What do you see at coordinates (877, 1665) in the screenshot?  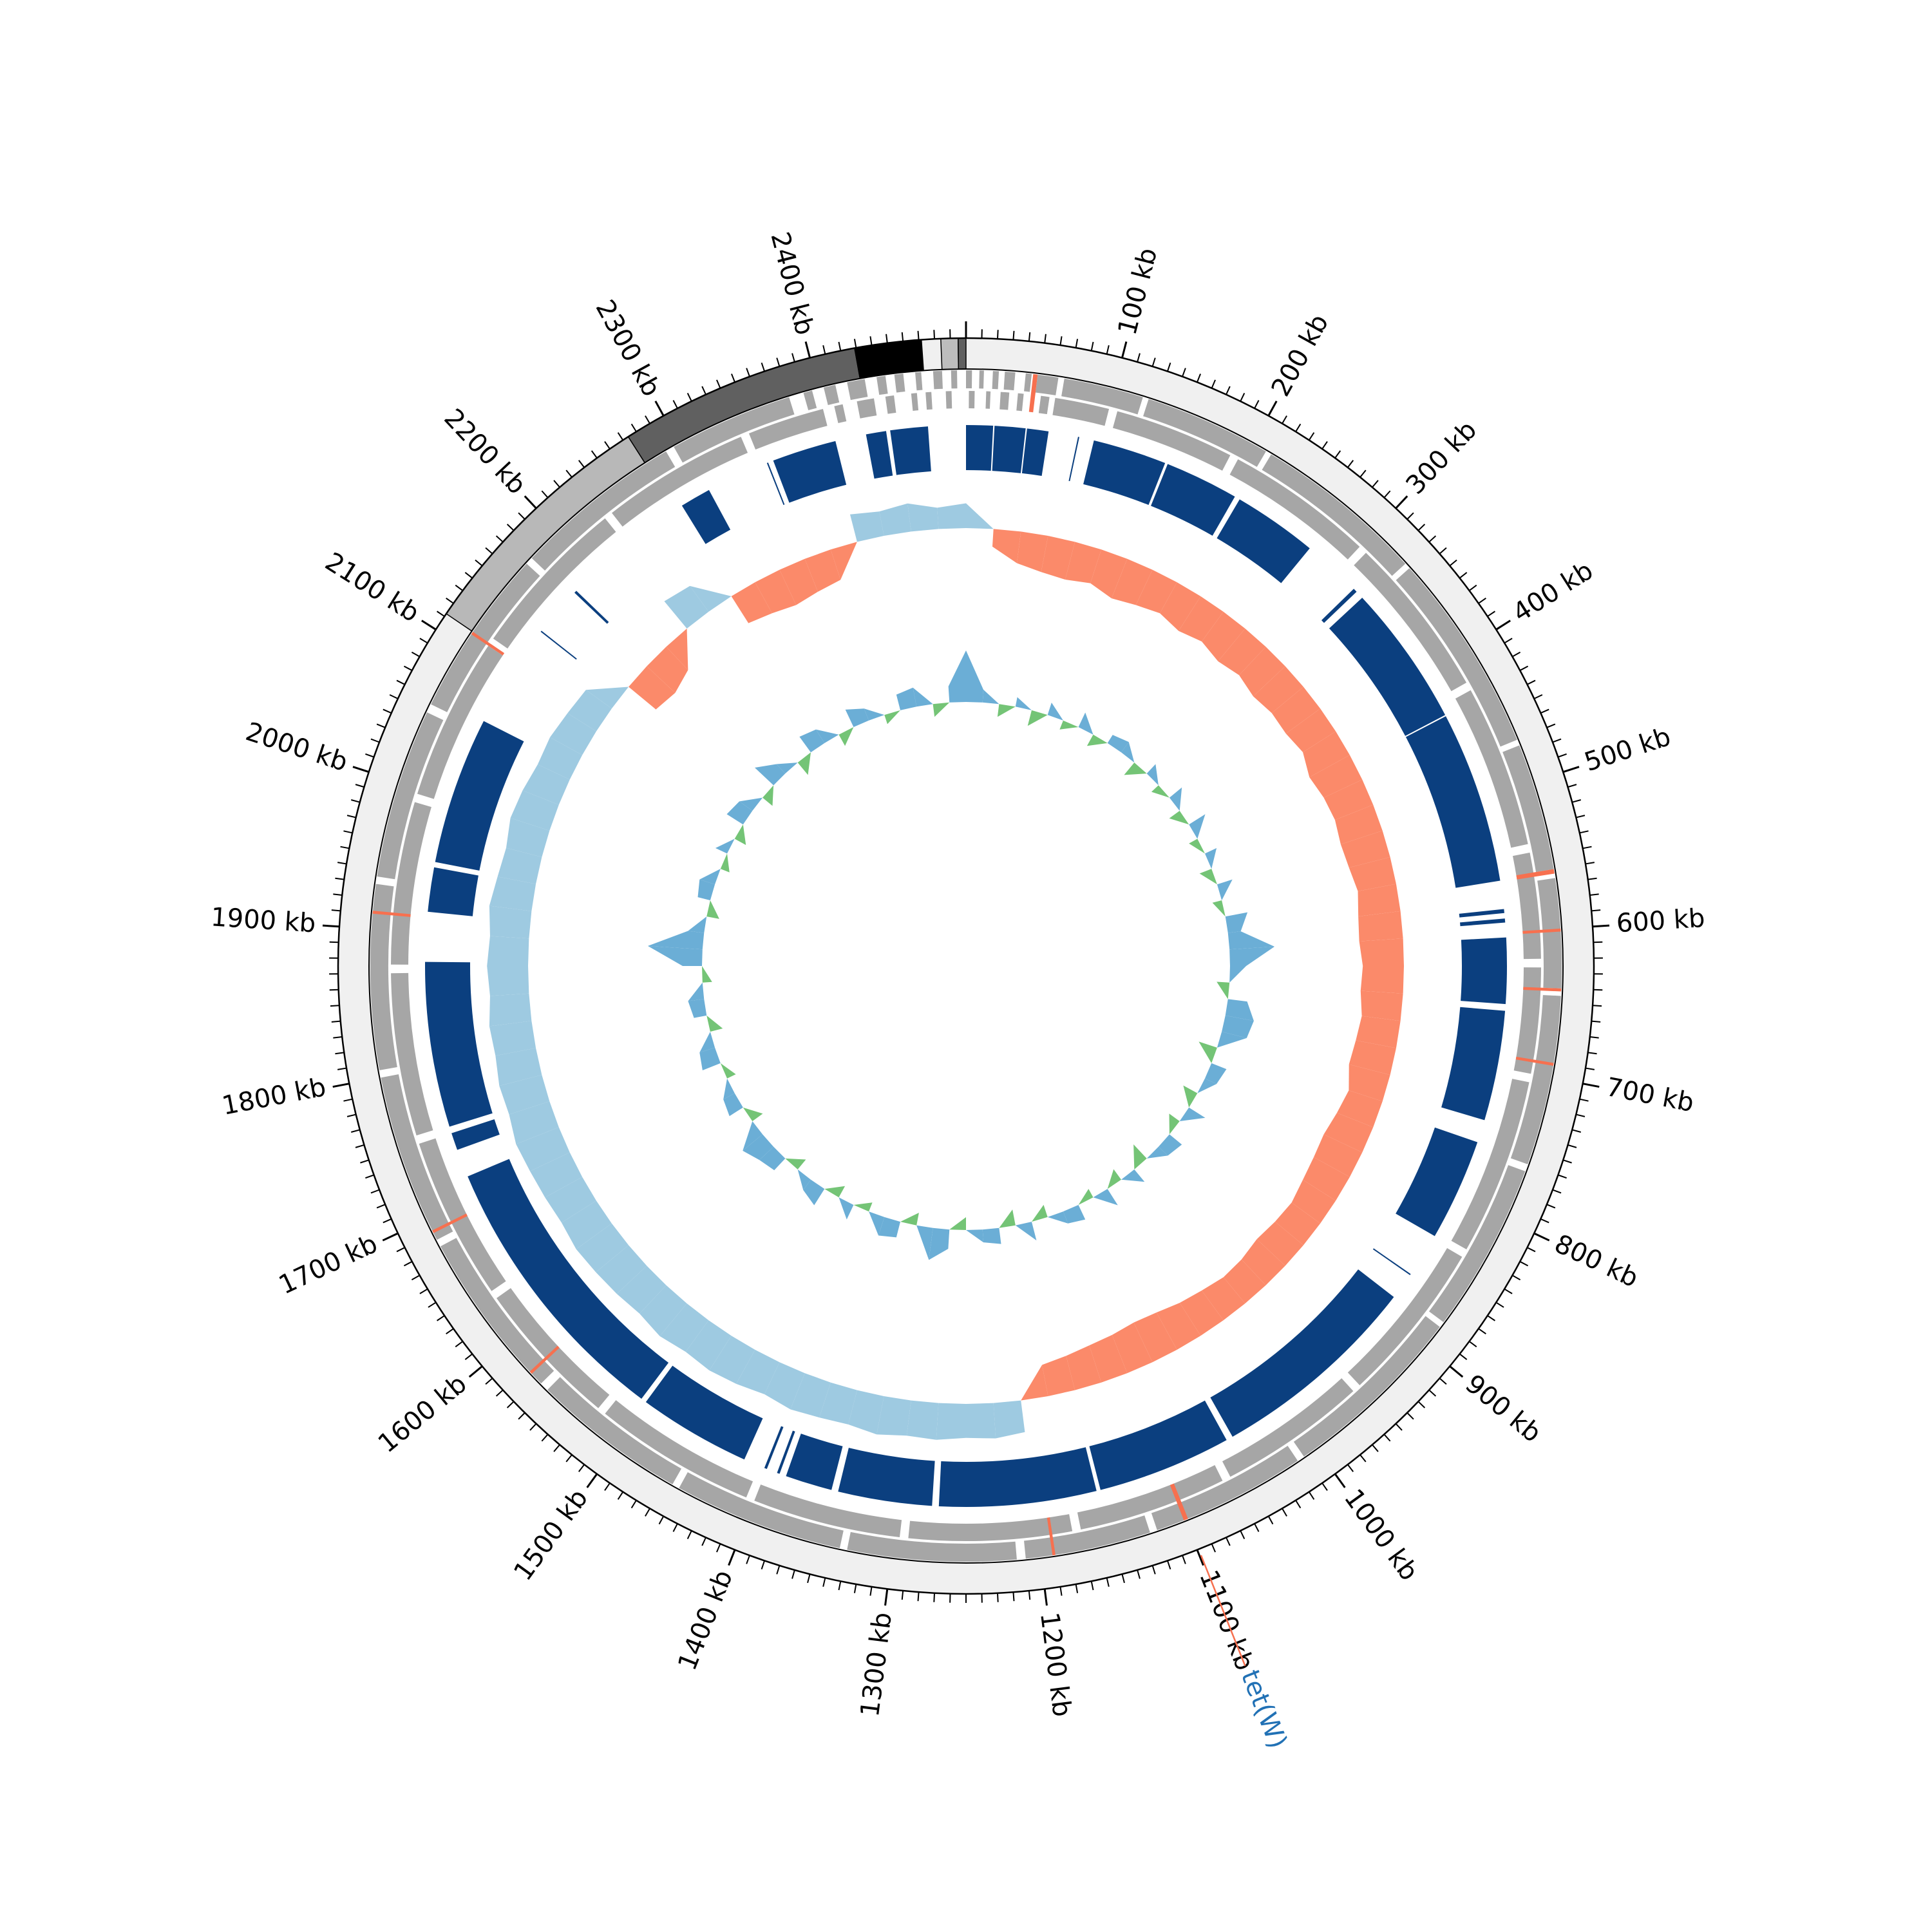 I see `tick-label: 1300 kb` at bounding box center [877, 1665].